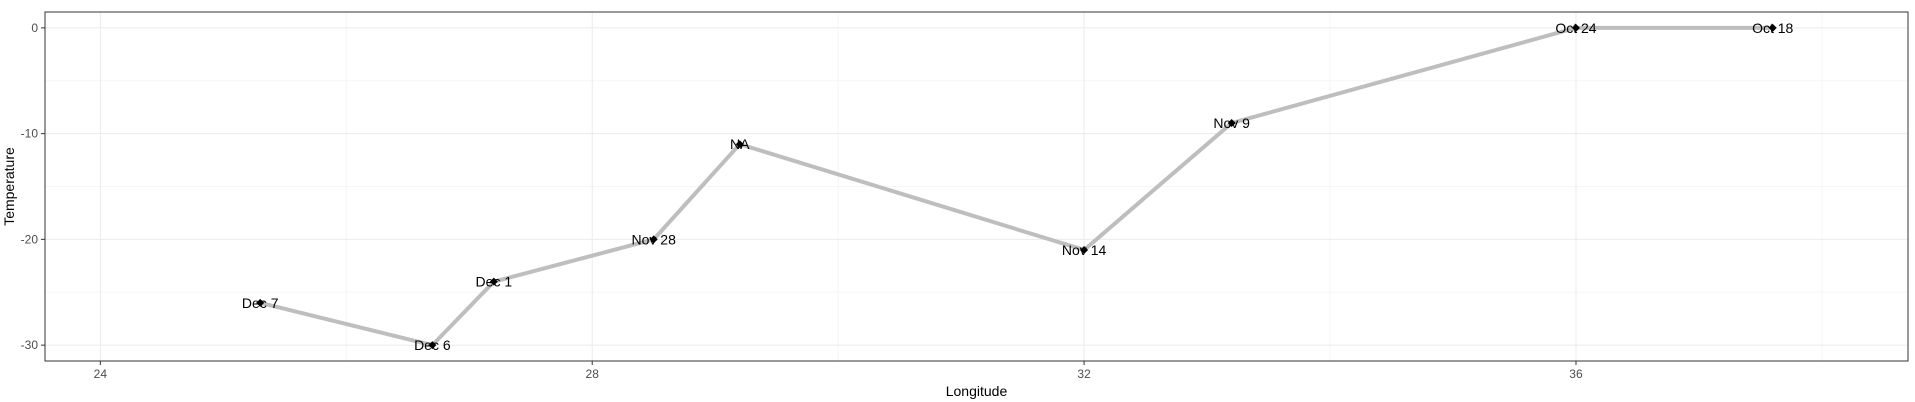  I want to click on point-label: Nov 14, so click(1084, 250).